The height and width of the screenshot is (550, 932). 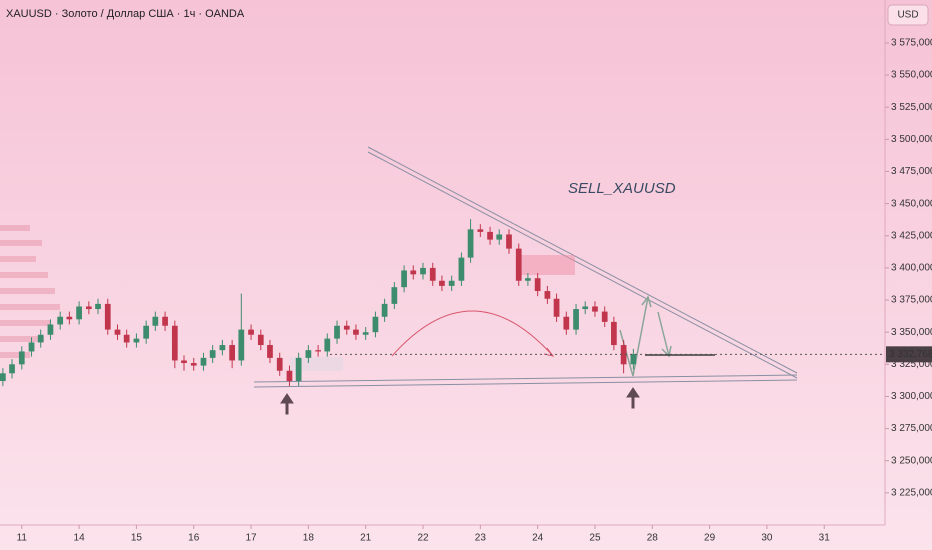 I want to click on y-tick-label: 3 550,000, so click(x=911, y=75).